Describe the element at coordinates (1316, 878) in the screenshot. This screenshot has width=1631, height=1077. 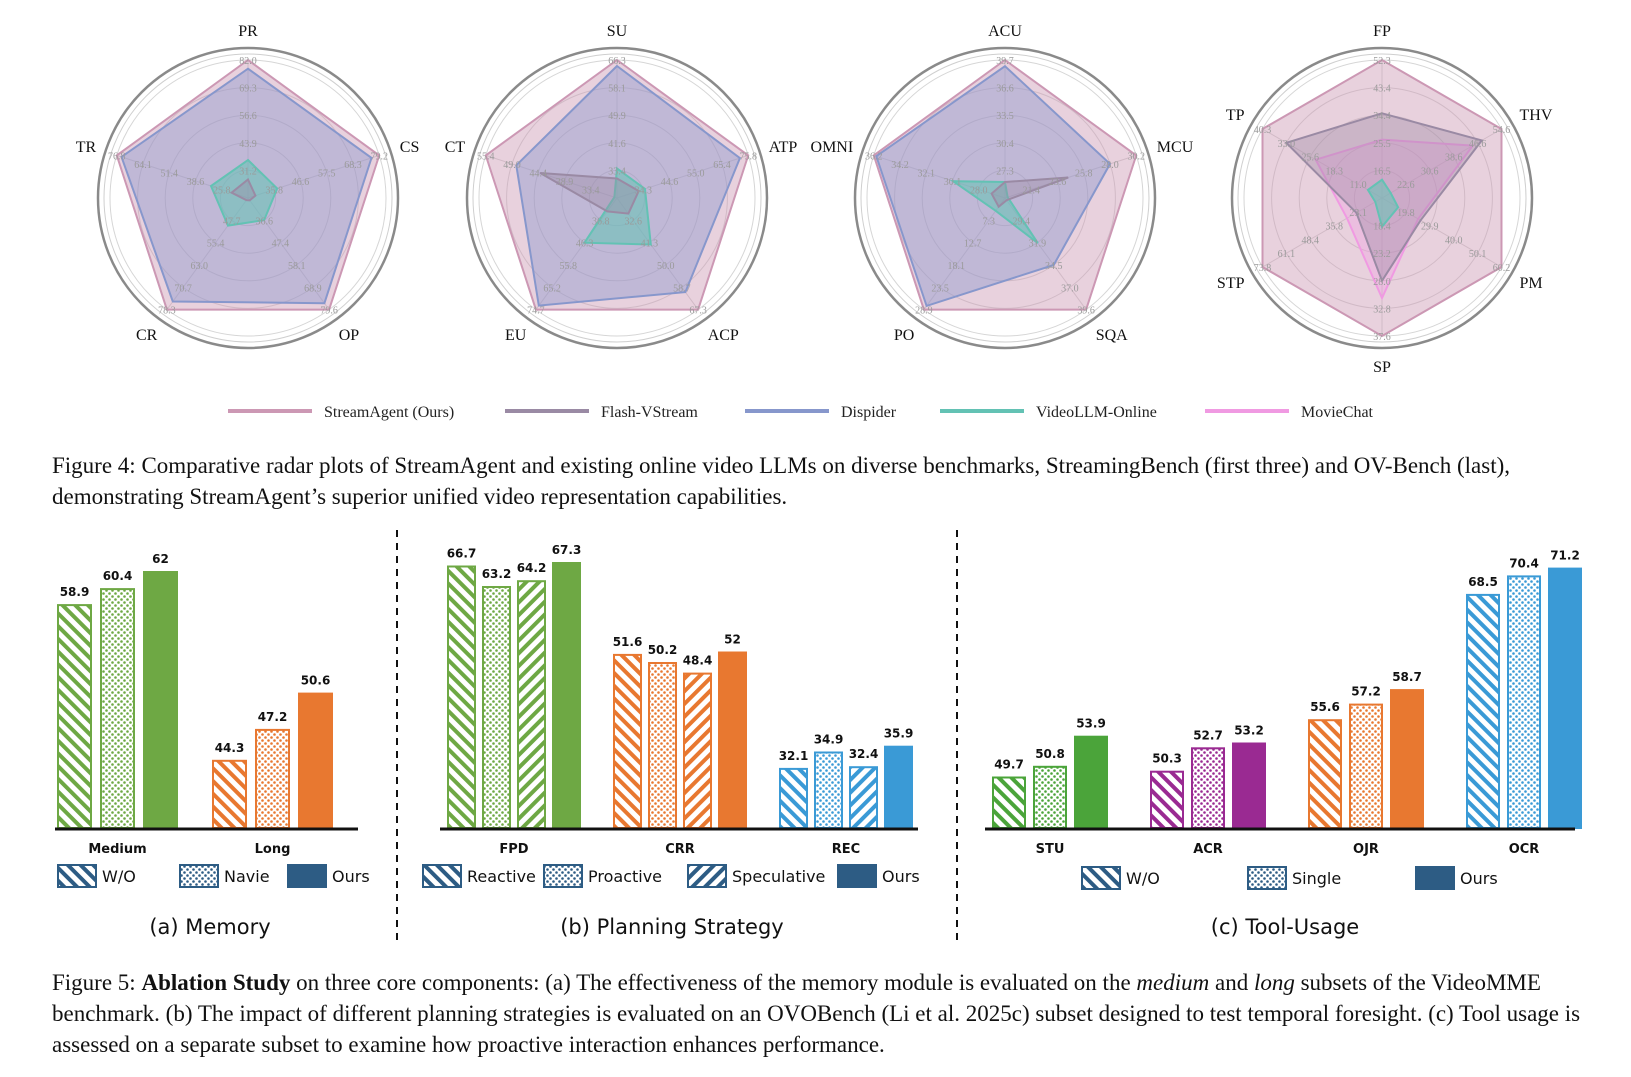
I see `legend-label: Single` at that location.